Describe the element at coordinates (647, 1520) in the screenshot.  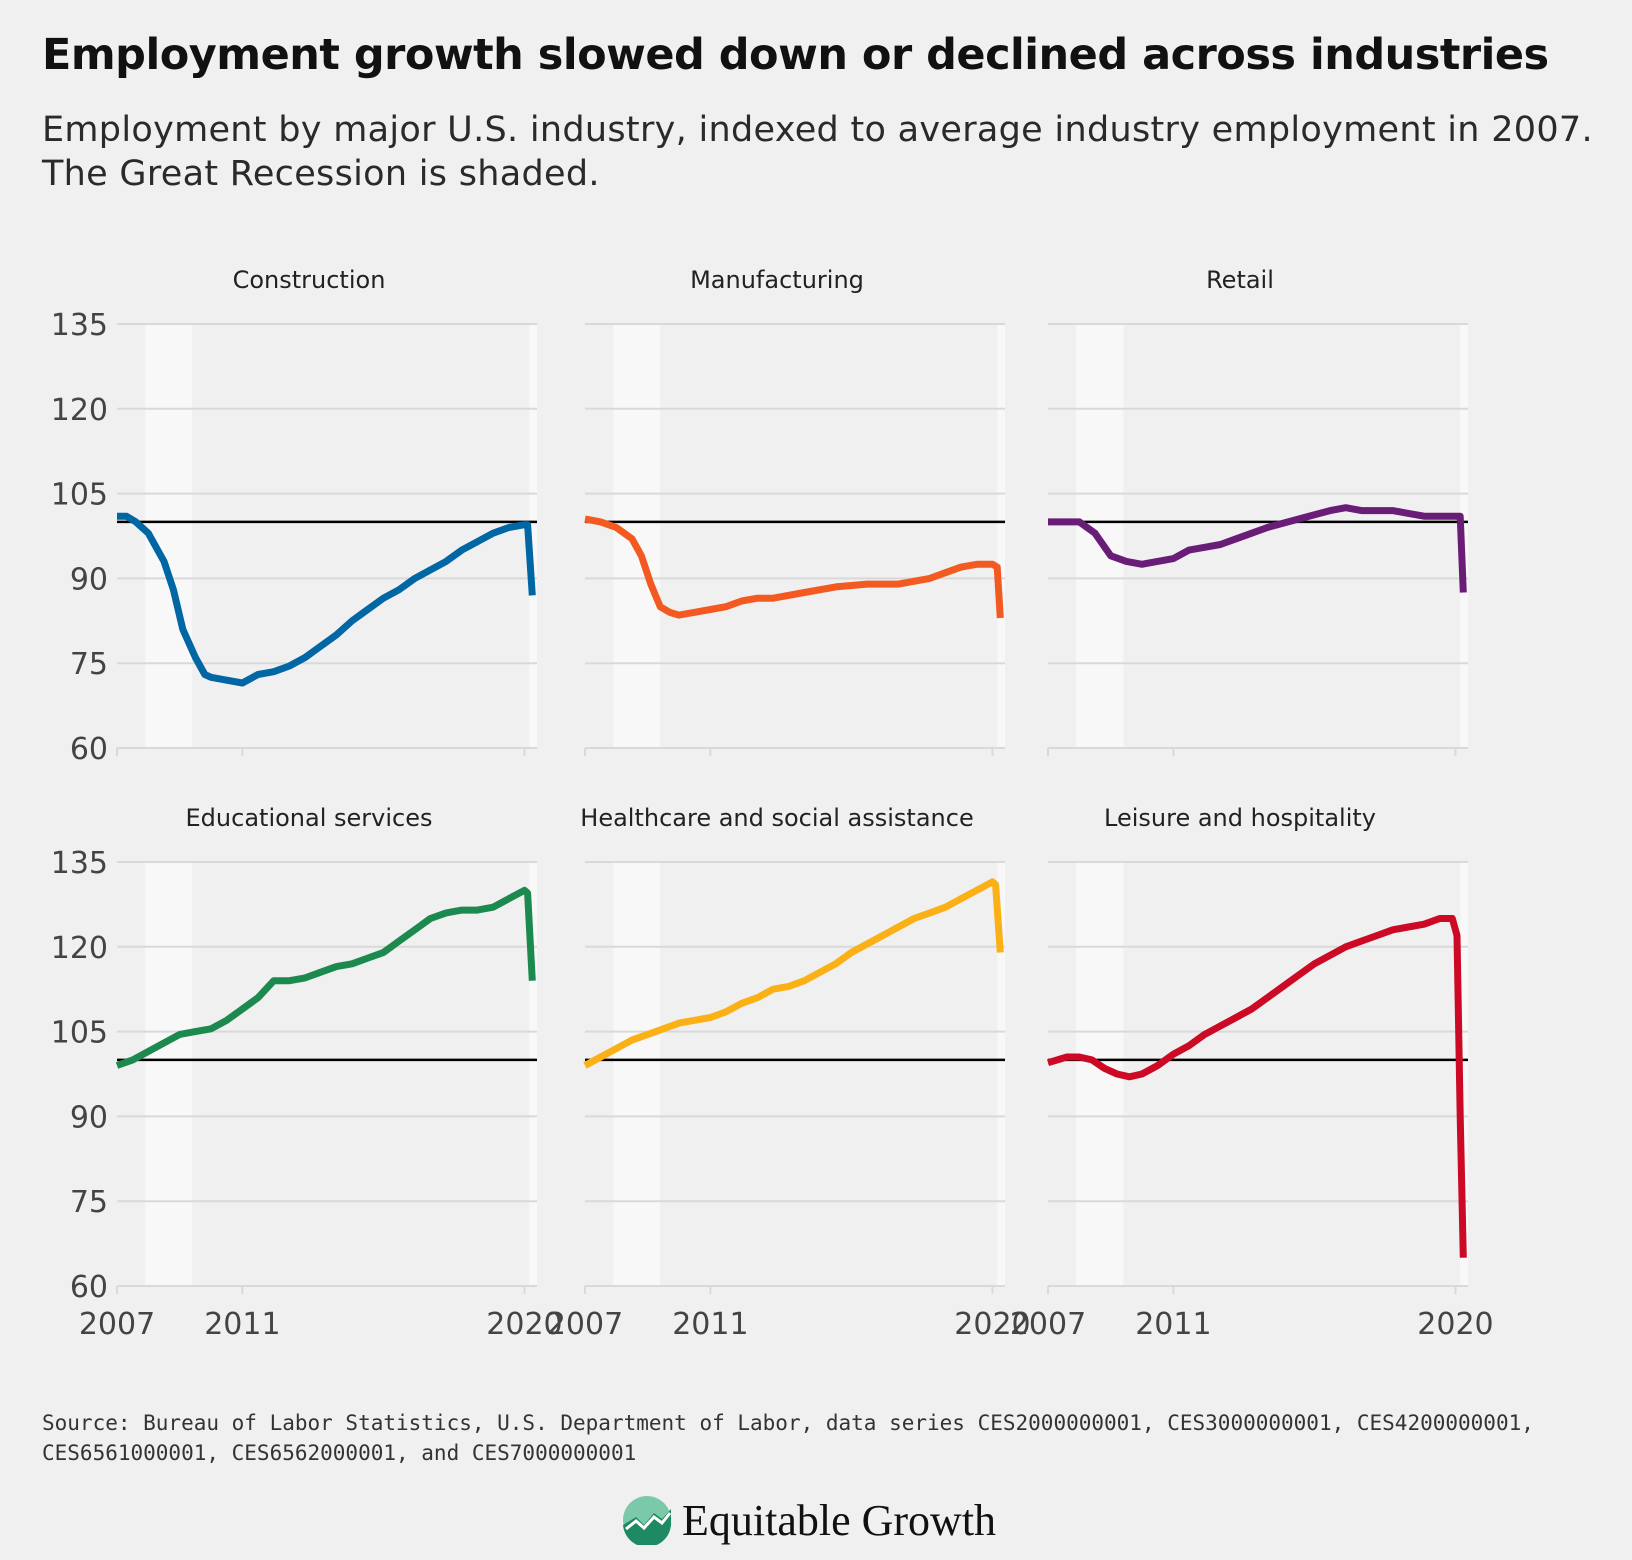
I see `growth-logo-icon` at that location.